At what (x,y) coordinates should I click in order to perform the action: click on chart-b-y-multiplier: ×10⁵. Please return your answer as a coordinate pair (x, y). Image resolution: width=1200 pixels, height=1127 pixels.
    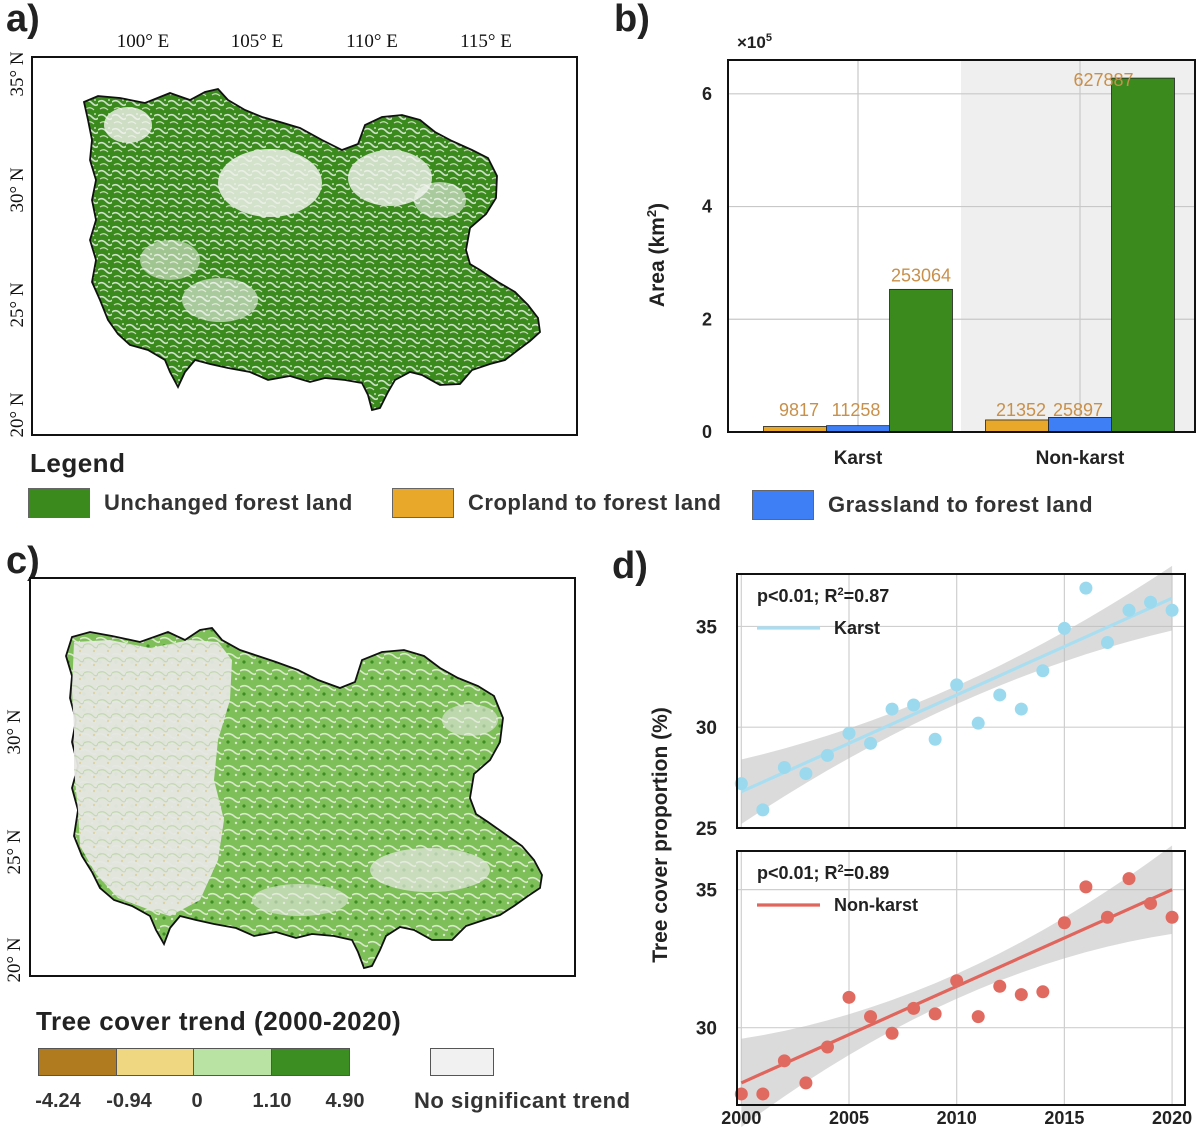
    Looking at the image, I should click on (754, 42).